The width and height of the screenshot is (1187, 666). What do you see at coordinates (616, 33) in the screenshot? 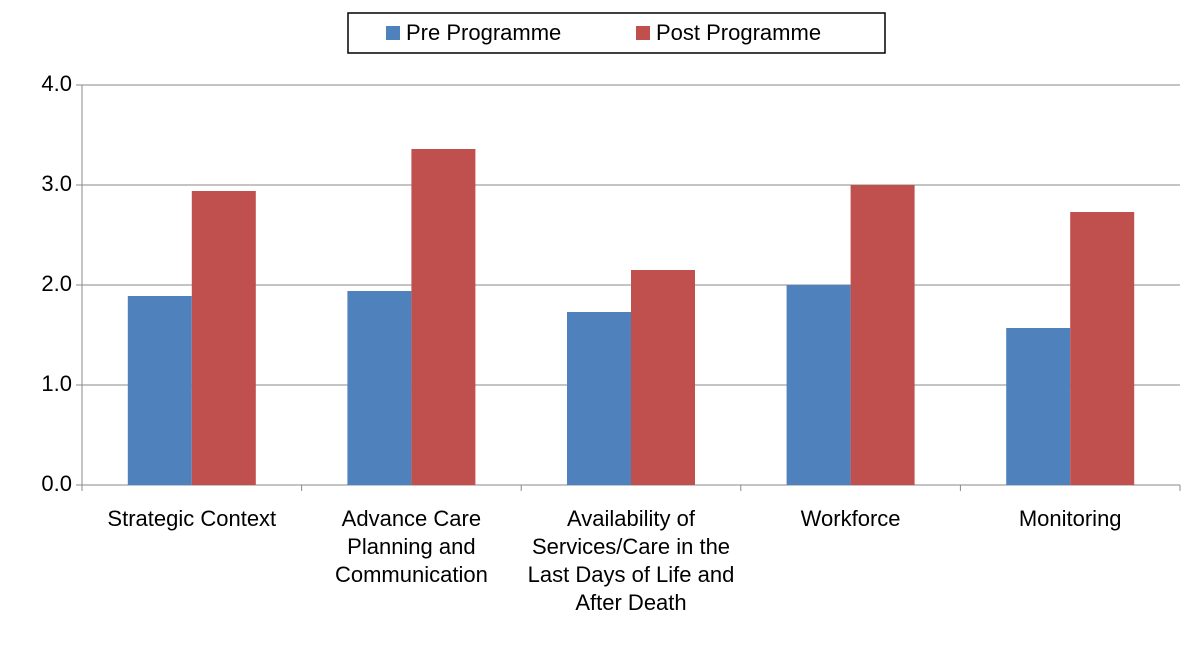
I see `legend-box` at bounding box center [616, 33].